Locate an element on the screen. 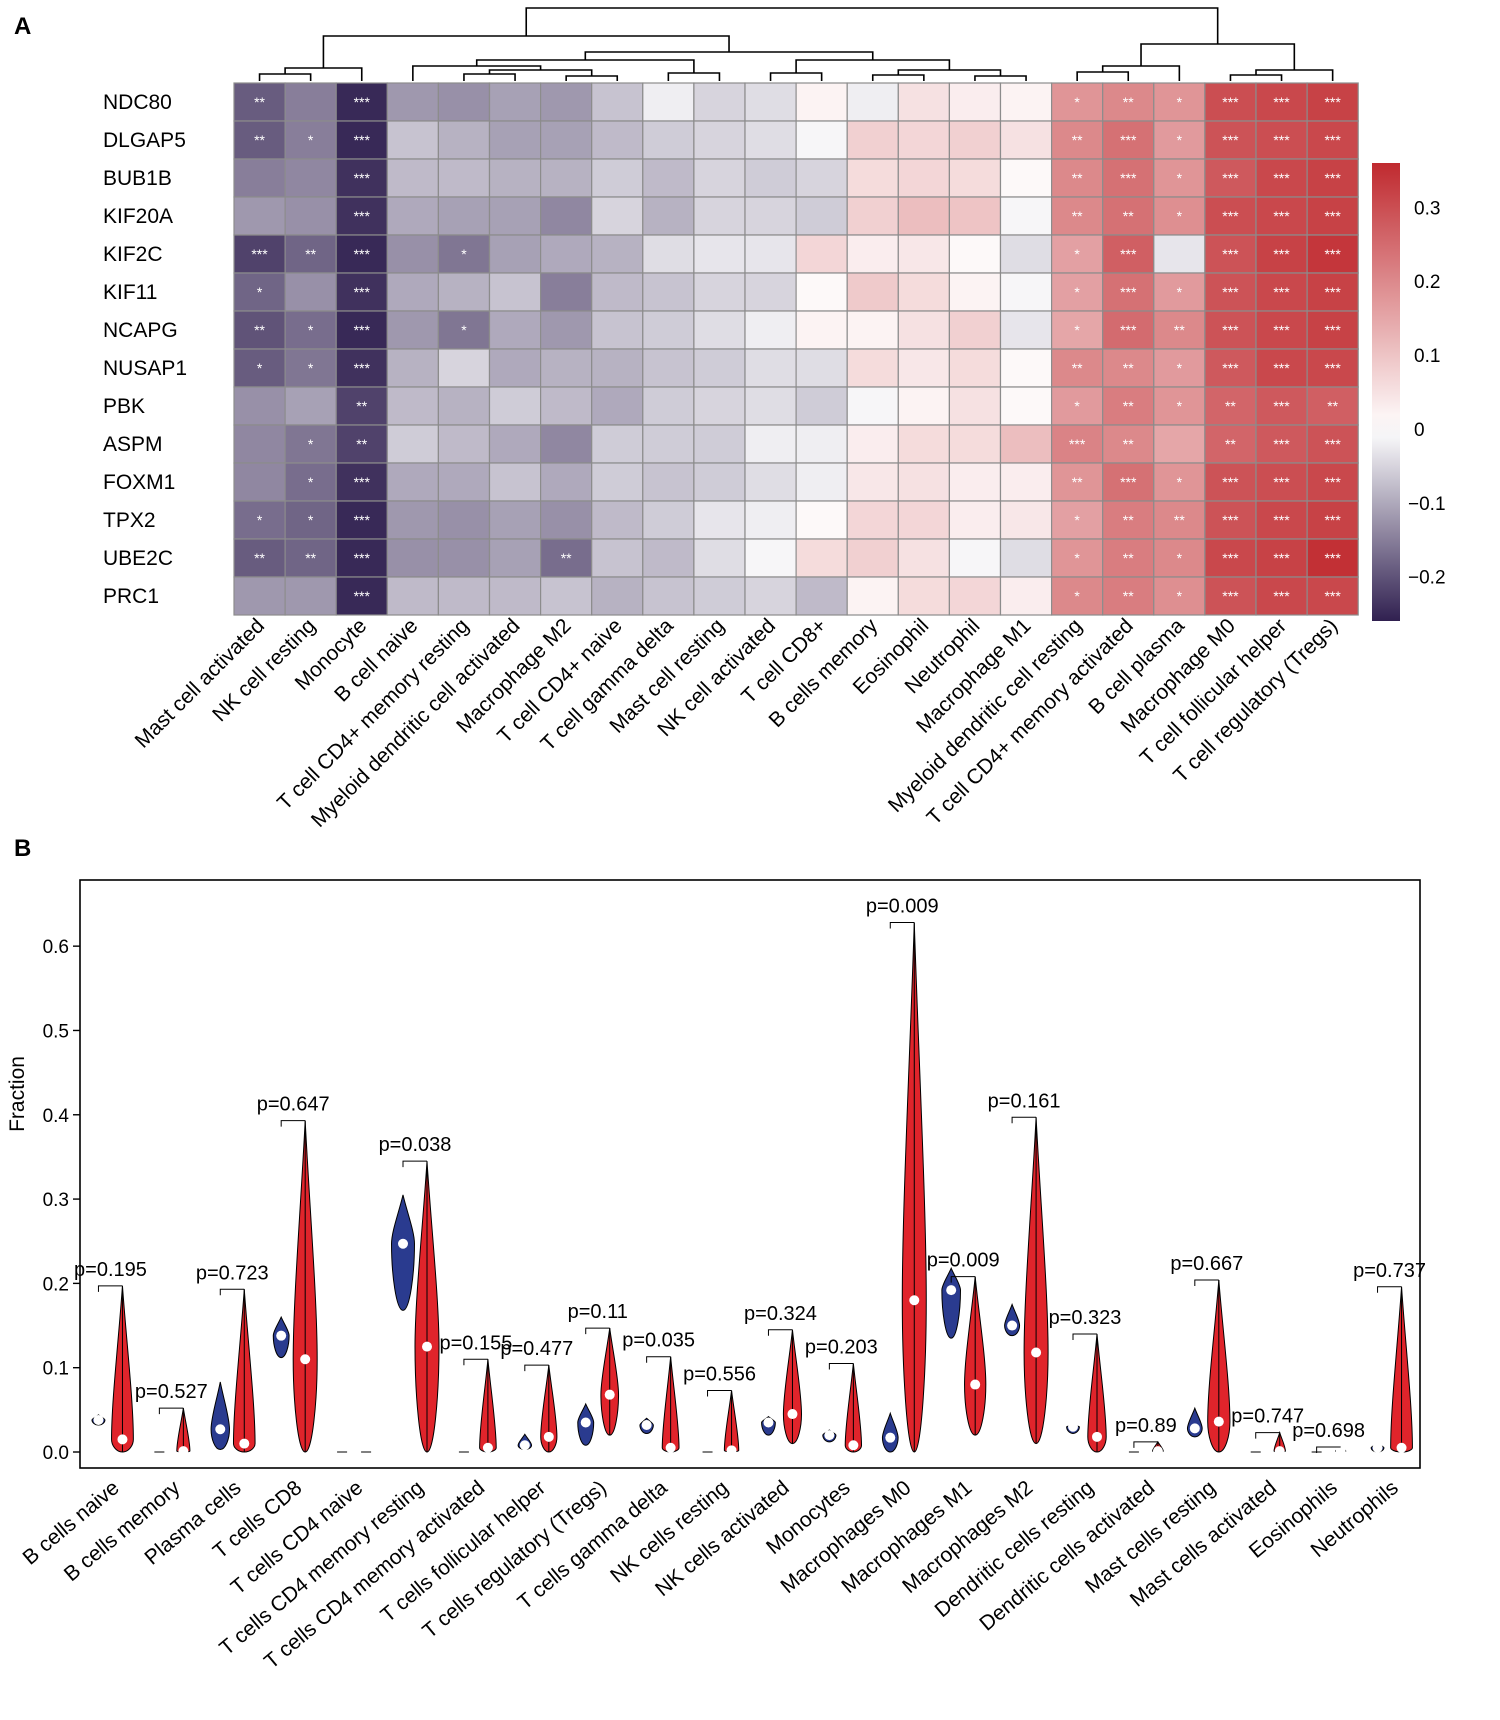 This screenshot has height=1720, width=1500. pvalue-label: p=0.723 is located at coordinates (232, 1273).